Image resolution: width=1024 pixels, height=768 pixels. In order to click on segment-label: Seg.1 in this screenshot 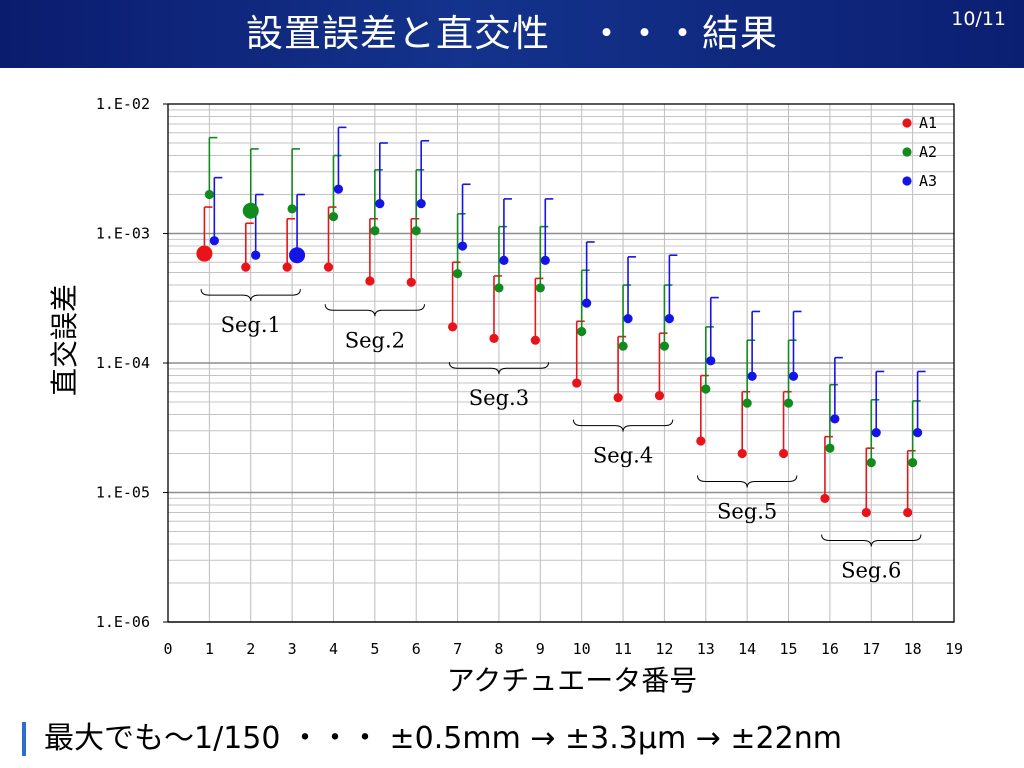, I will do `click(251, 325)`.